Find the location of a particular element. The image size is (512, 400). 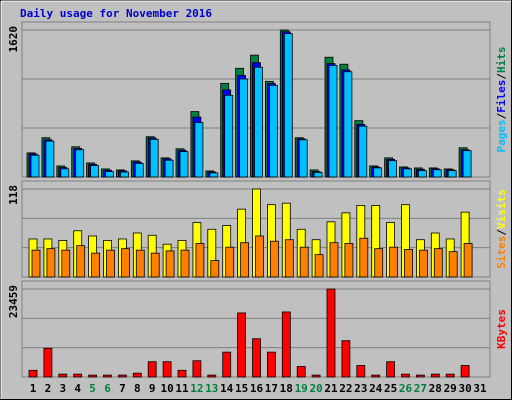

x-tick-label: 13 is located at coordinates (211, 388).